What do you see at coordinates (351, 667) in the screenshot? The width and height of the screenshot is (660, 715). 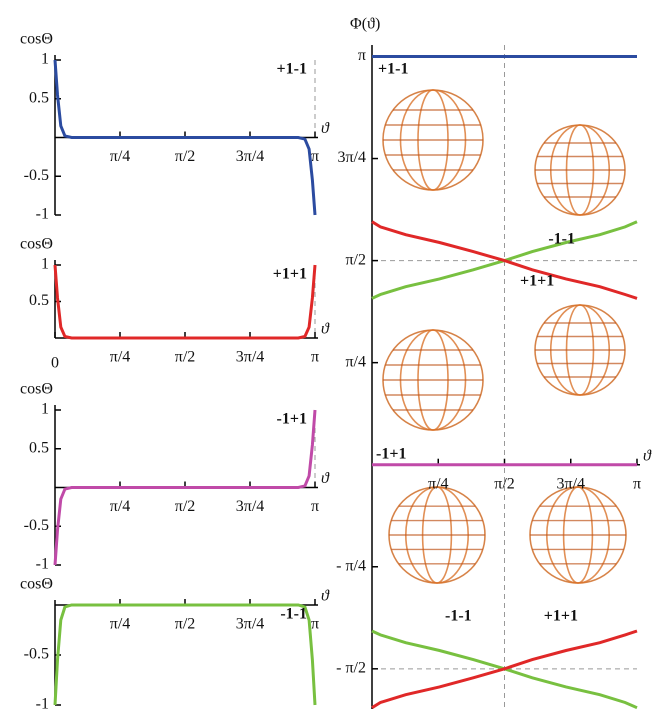 I see `y-tick-label: - π/2` at bounding box center [351, 667].